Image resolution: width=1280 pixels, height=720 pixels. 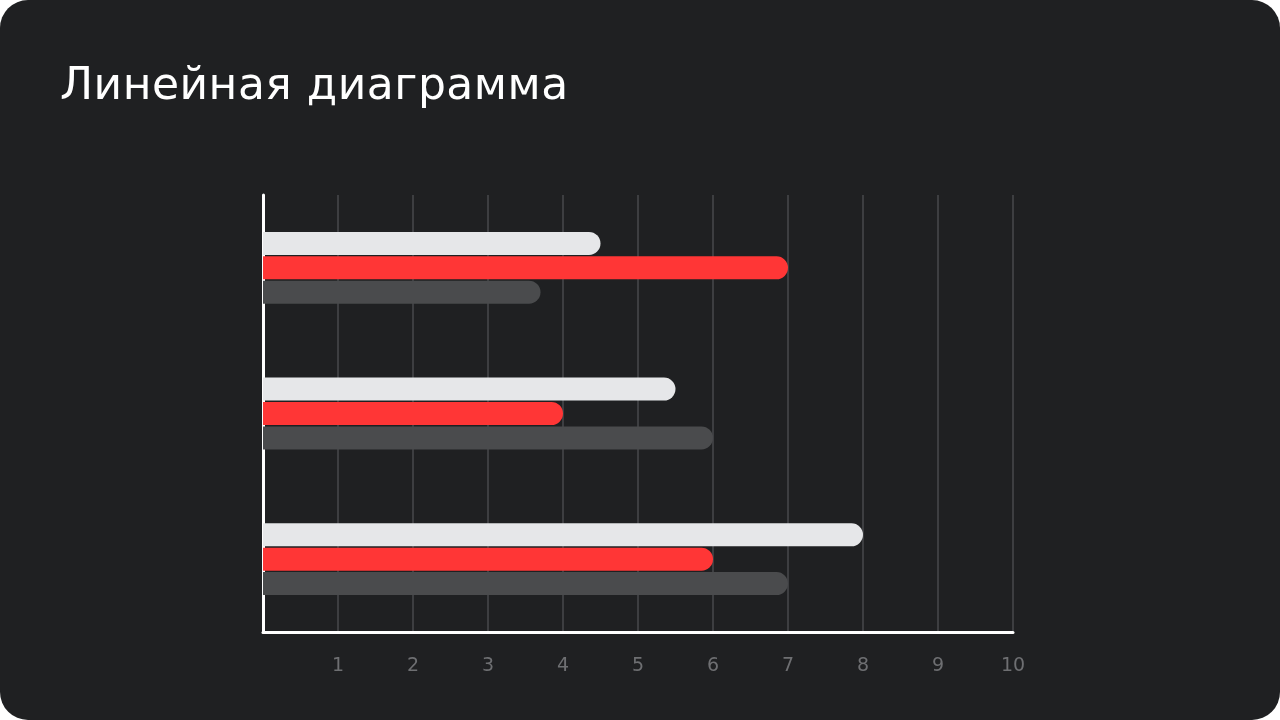 I want to click on x-tick-label: 5, so click(x=638, y=663).